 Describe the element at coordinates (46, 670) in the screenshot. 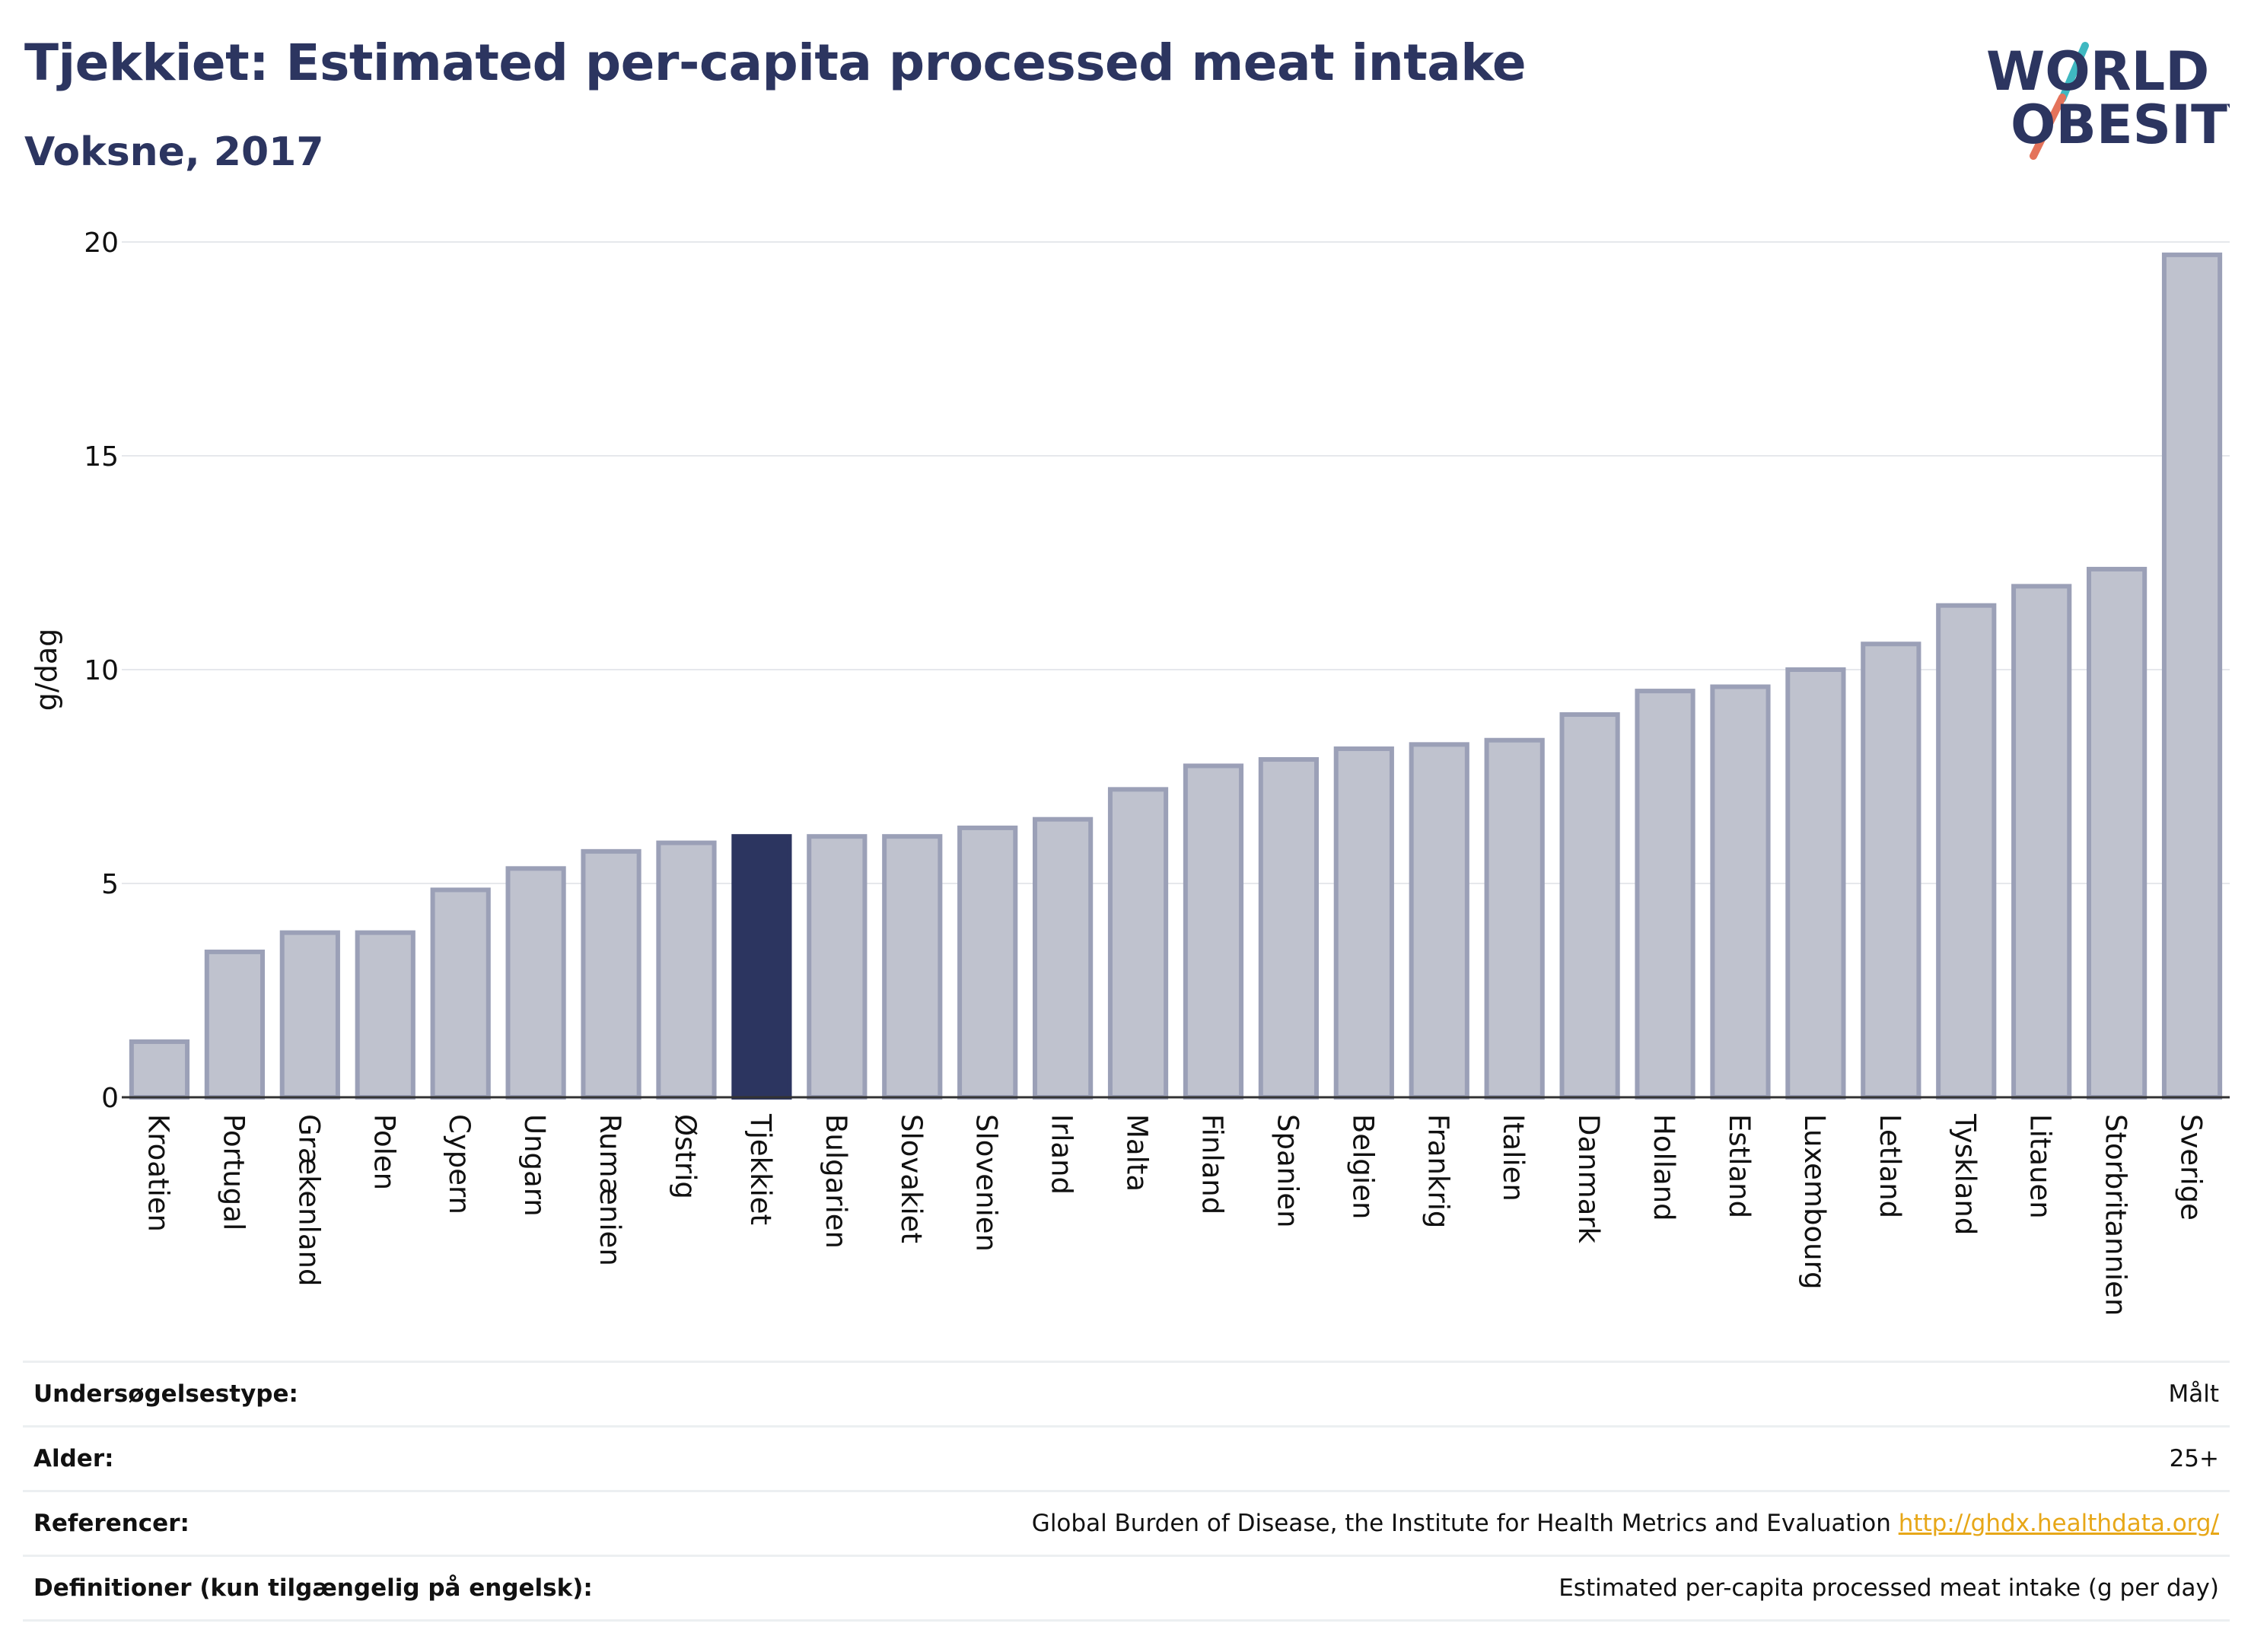

I see `y-axis-title: g/dag` at that location.